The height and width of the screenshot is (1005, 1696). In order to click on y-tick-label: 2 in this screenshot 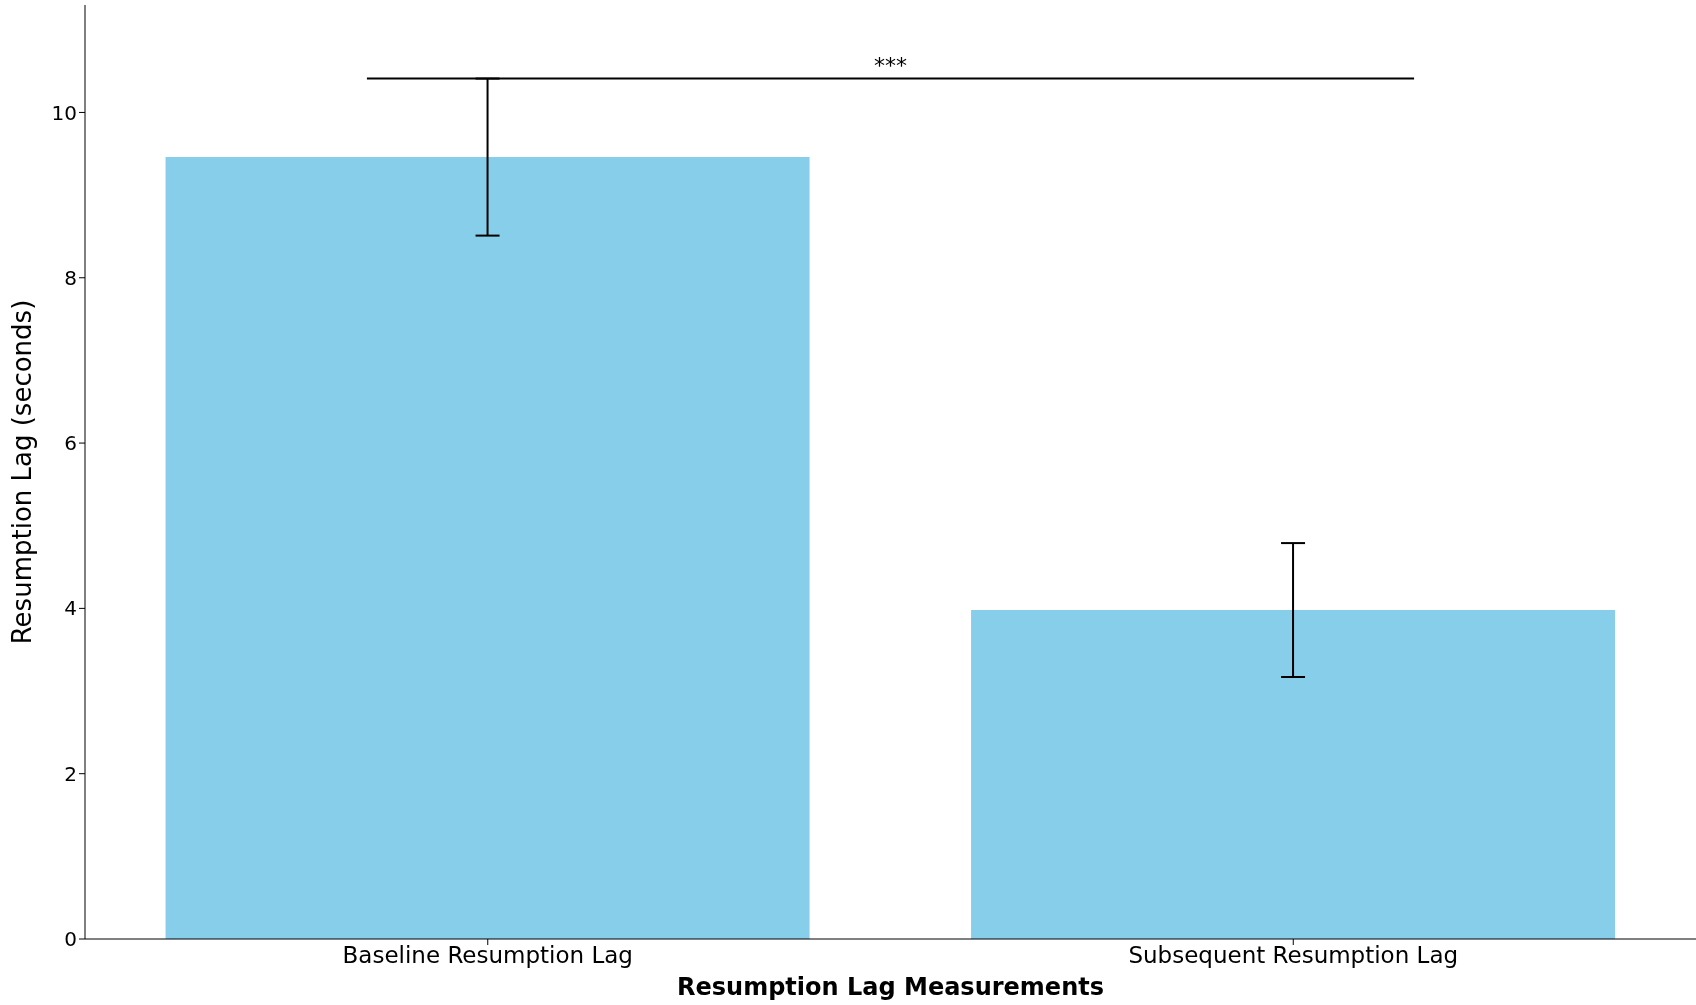, I will do `click(70, 773)`.